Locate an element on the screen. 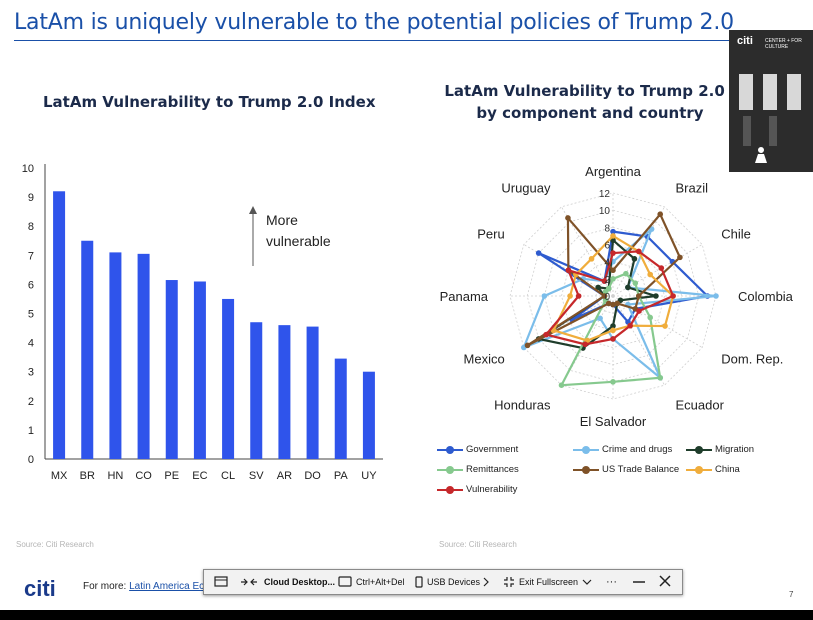  legend-item: Remittances is located at coordinates (478, 469).